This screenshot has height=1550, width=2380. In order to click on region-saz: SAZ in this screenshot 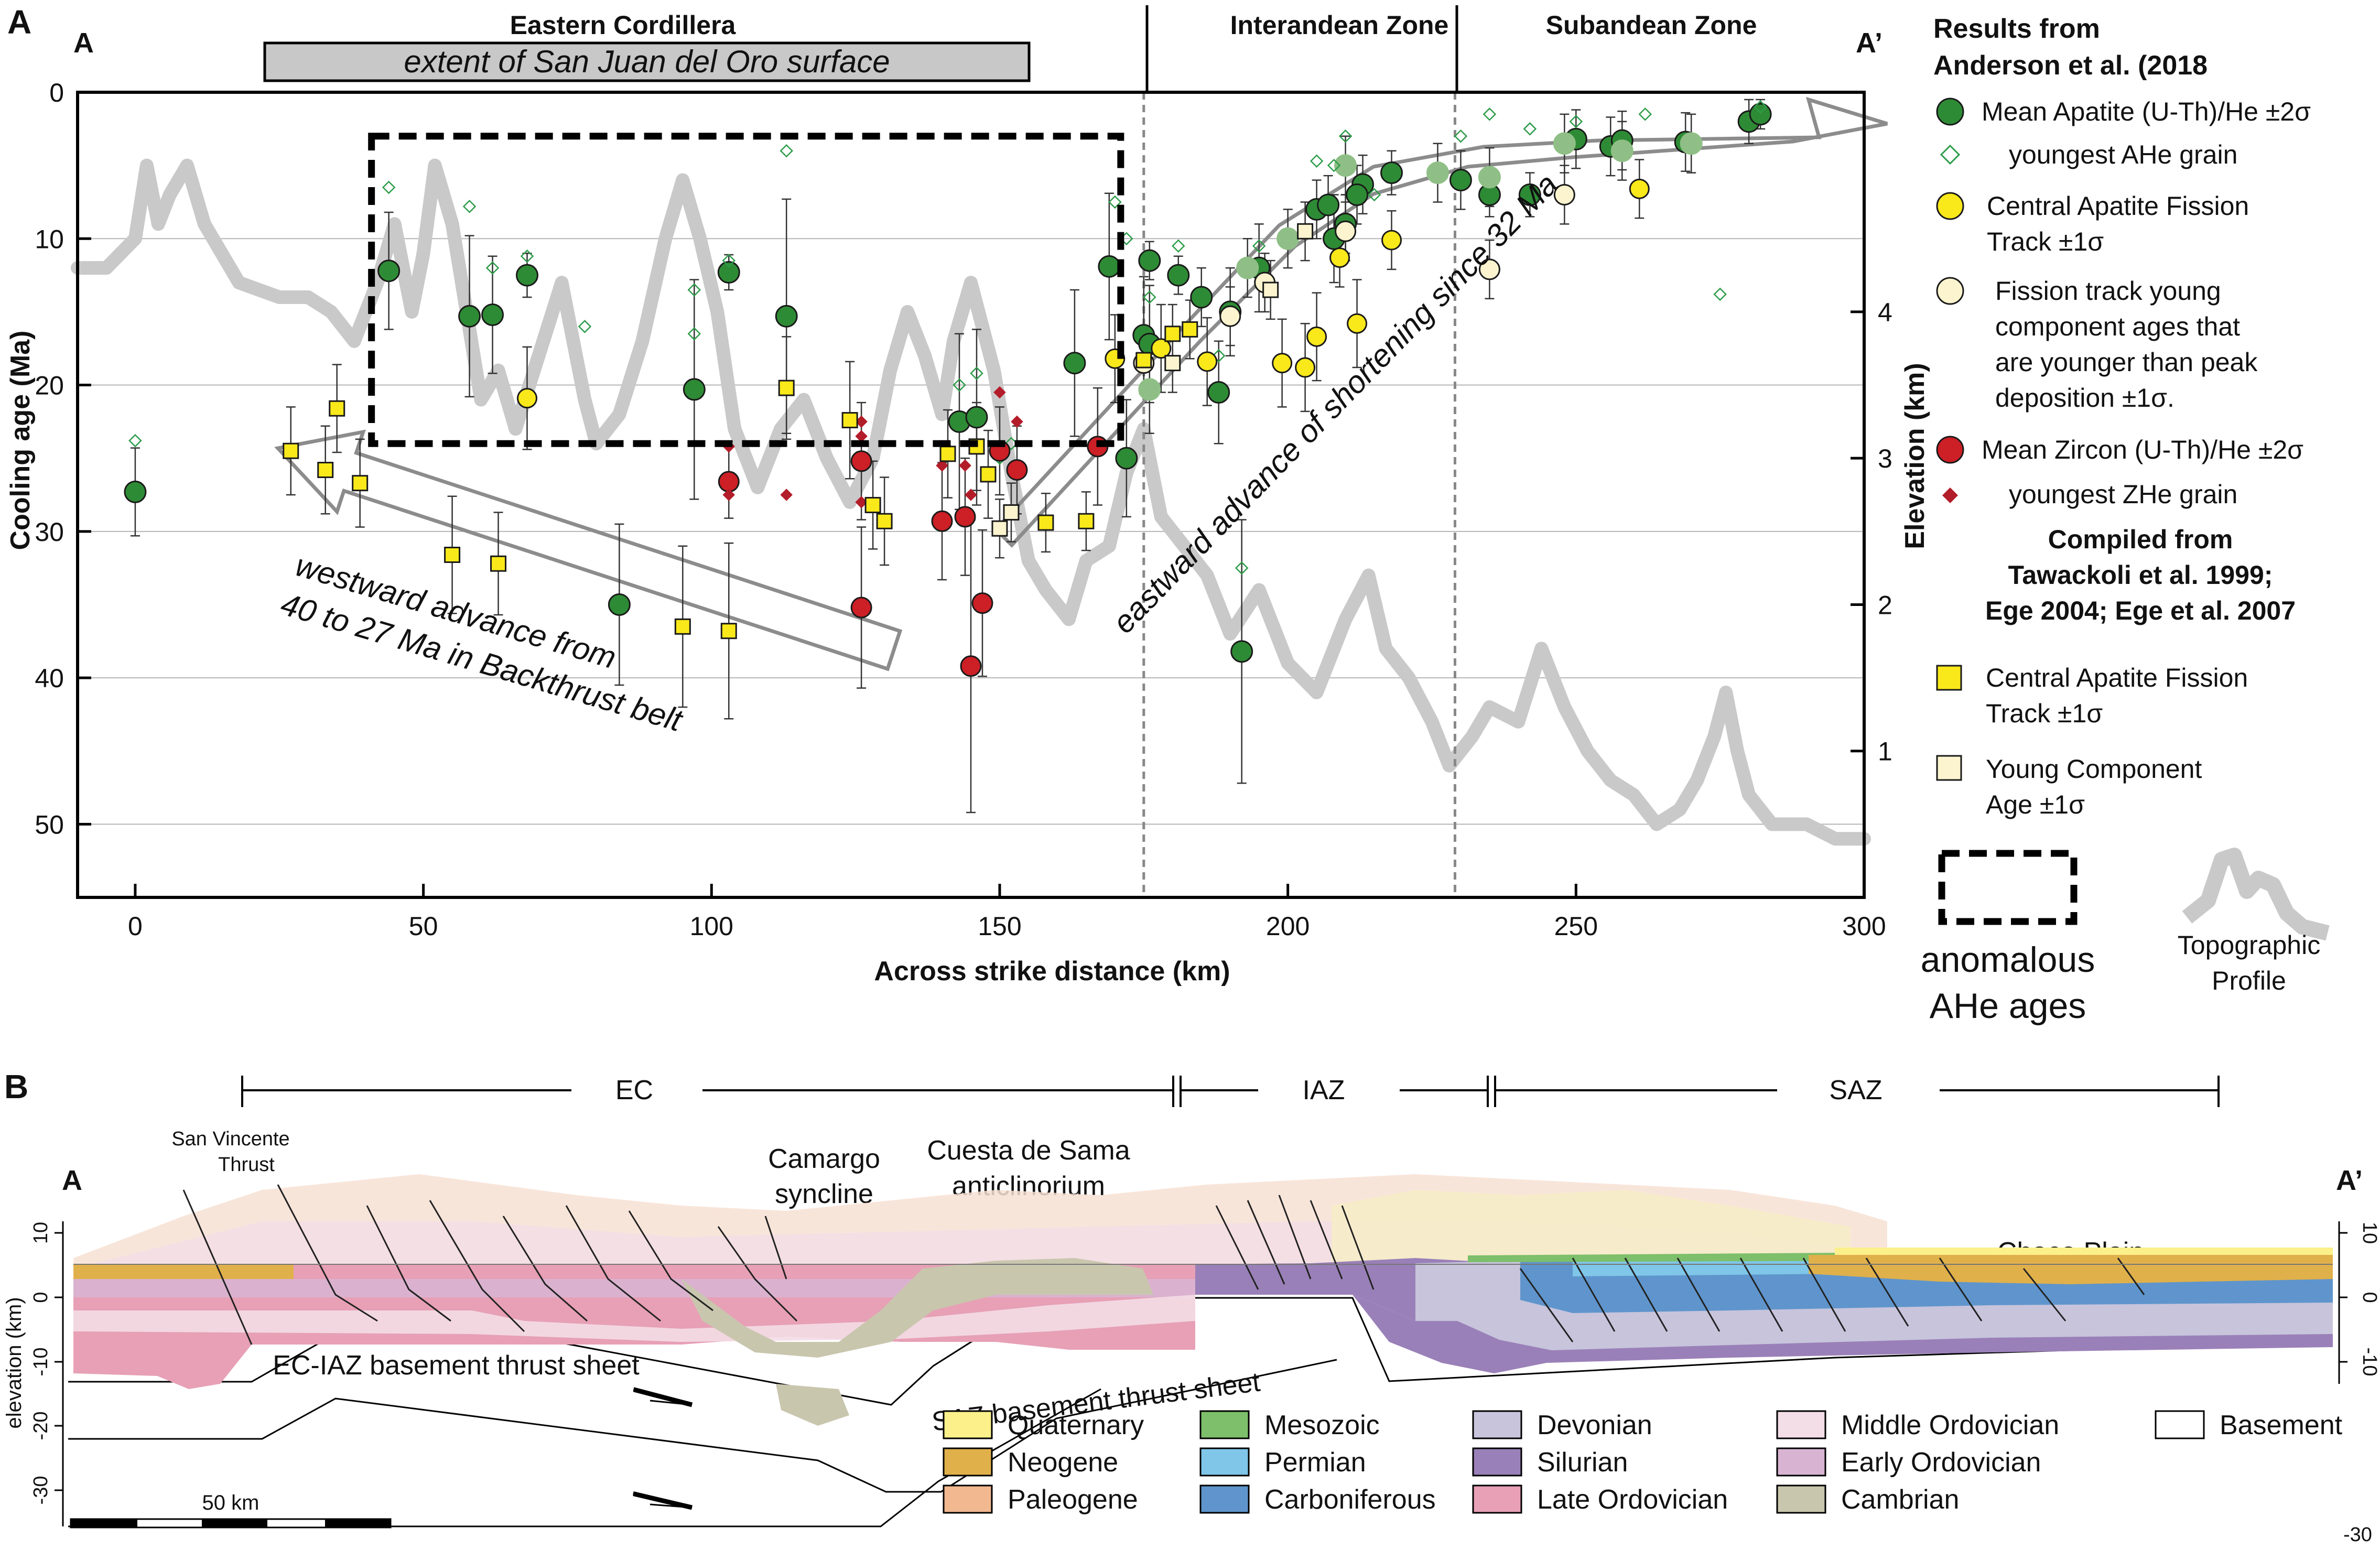, I will do `click(1855, 1090)`.